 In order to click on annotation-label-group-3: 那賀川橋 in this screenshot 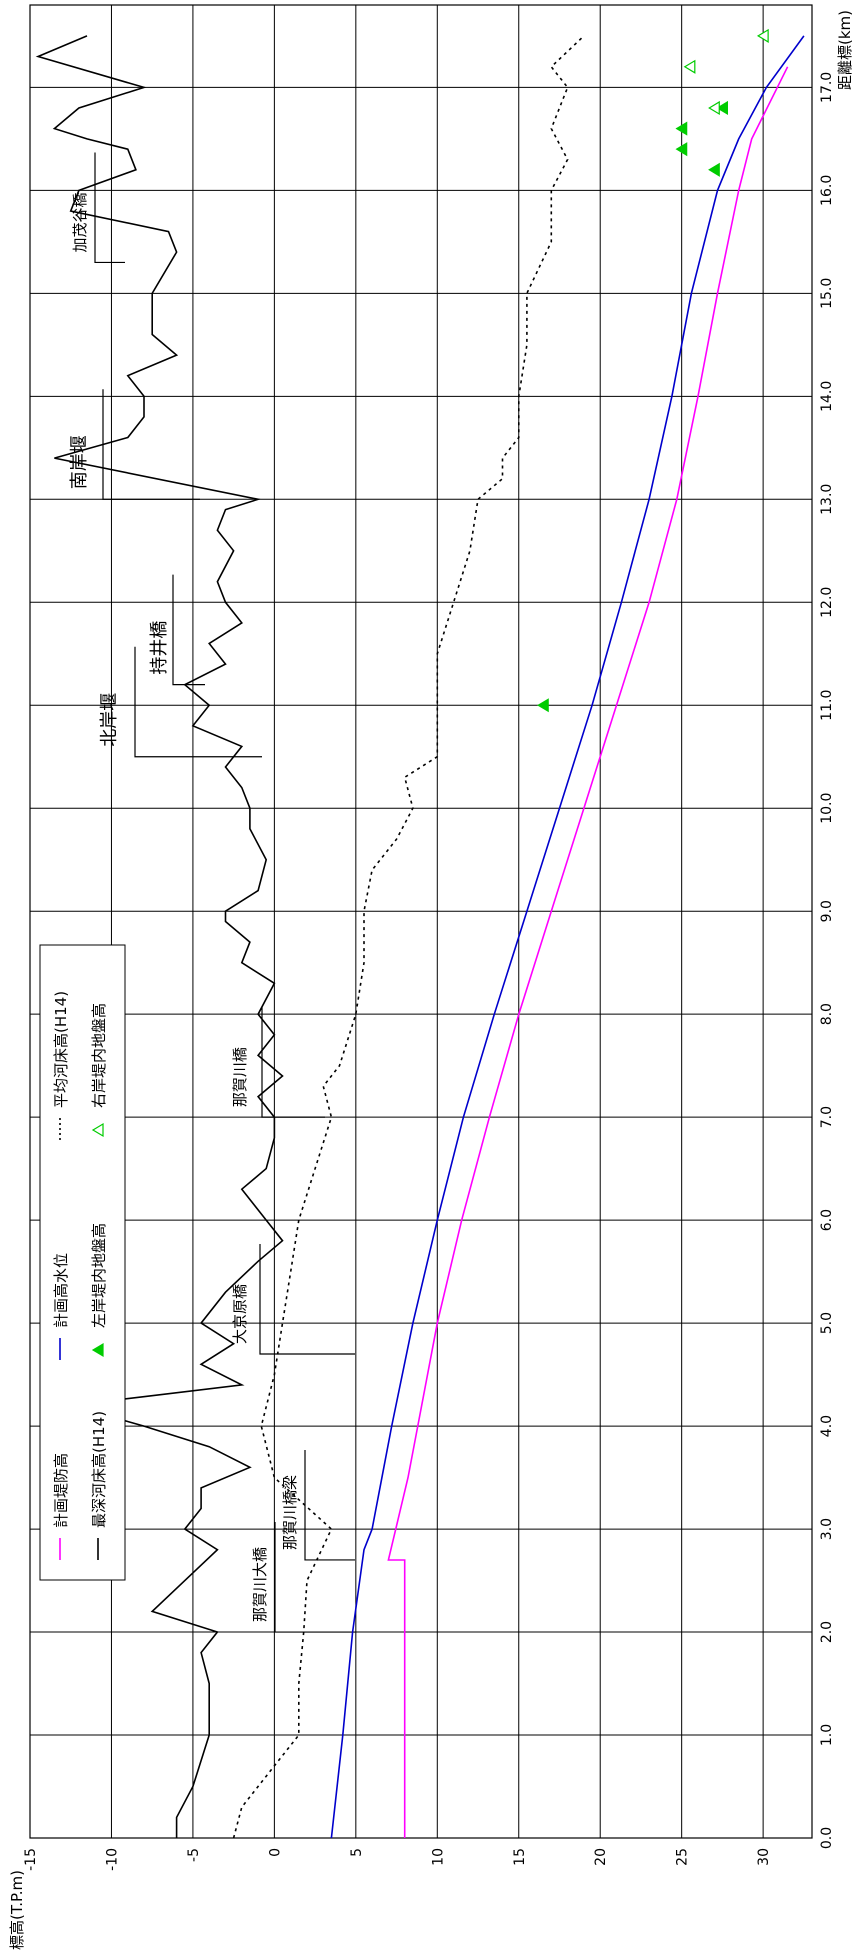, I will do `click(240, 1077)`.